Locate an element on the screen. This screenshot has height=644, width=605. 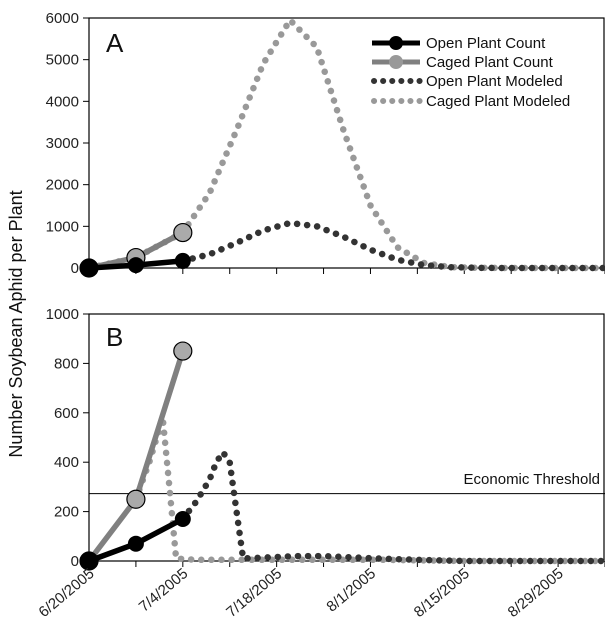
x-tick-label: 7/18/2005 is located at coordinates (254, 593).